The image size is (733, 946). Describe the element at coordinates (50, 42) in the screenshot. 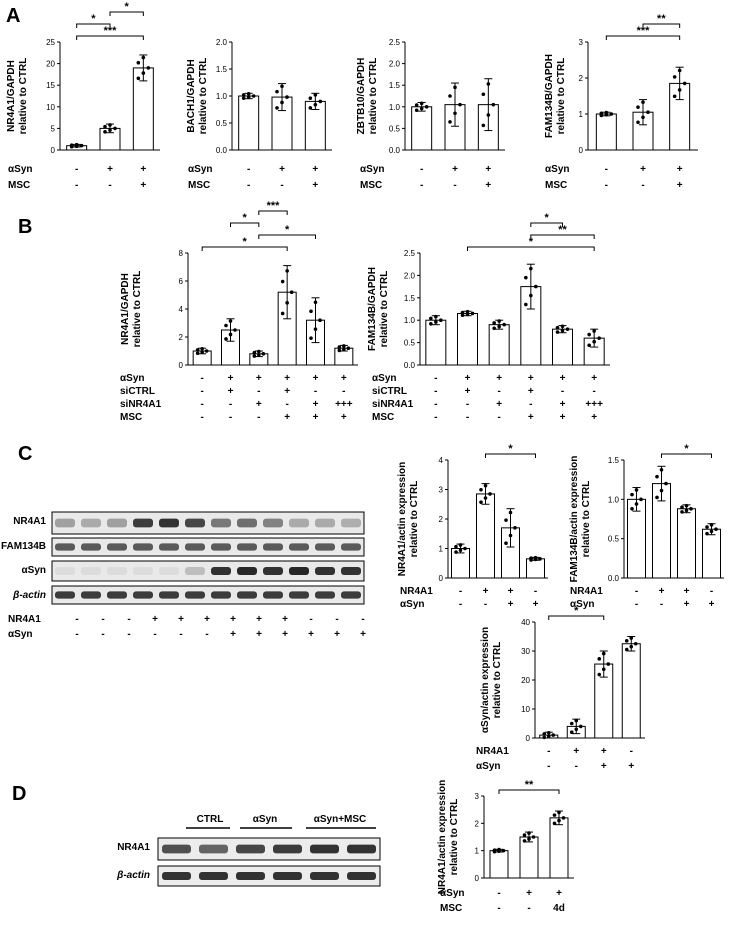

I see `y-tick-label: 25` at that location.